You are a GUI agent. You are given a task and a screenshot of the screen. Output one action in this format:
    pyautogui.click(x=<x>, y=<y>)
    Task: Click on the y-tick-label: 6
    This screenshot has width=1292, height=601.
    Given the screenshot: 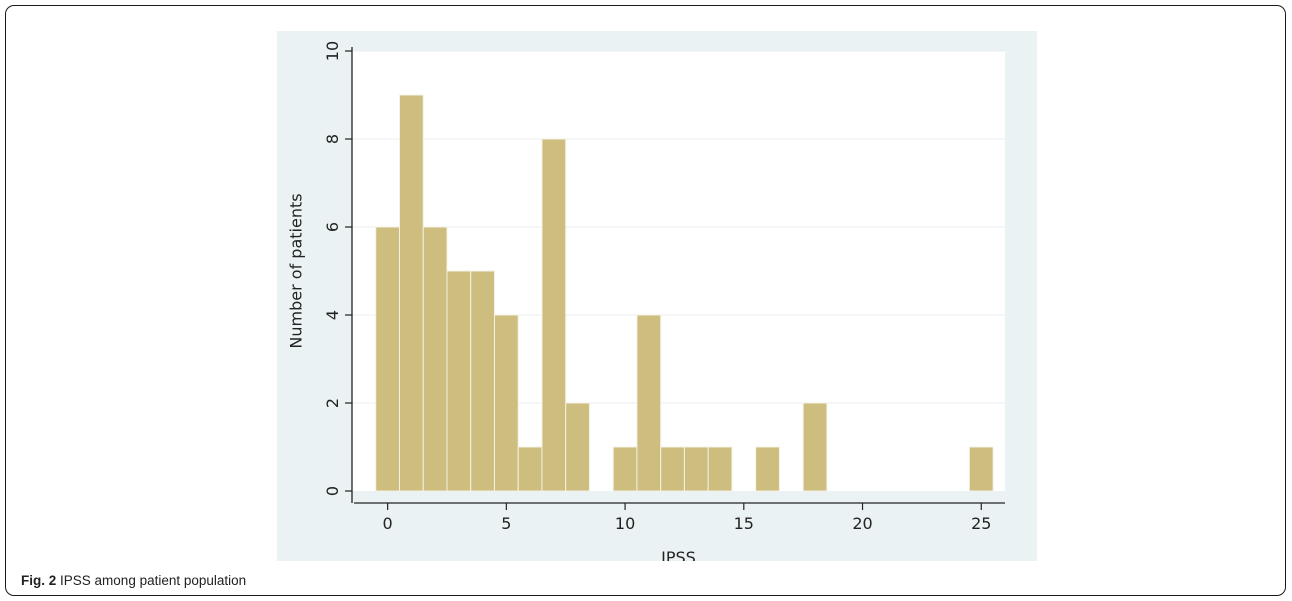 What is the action you would take?
    pyautogui.click(x=332, y=227)
    